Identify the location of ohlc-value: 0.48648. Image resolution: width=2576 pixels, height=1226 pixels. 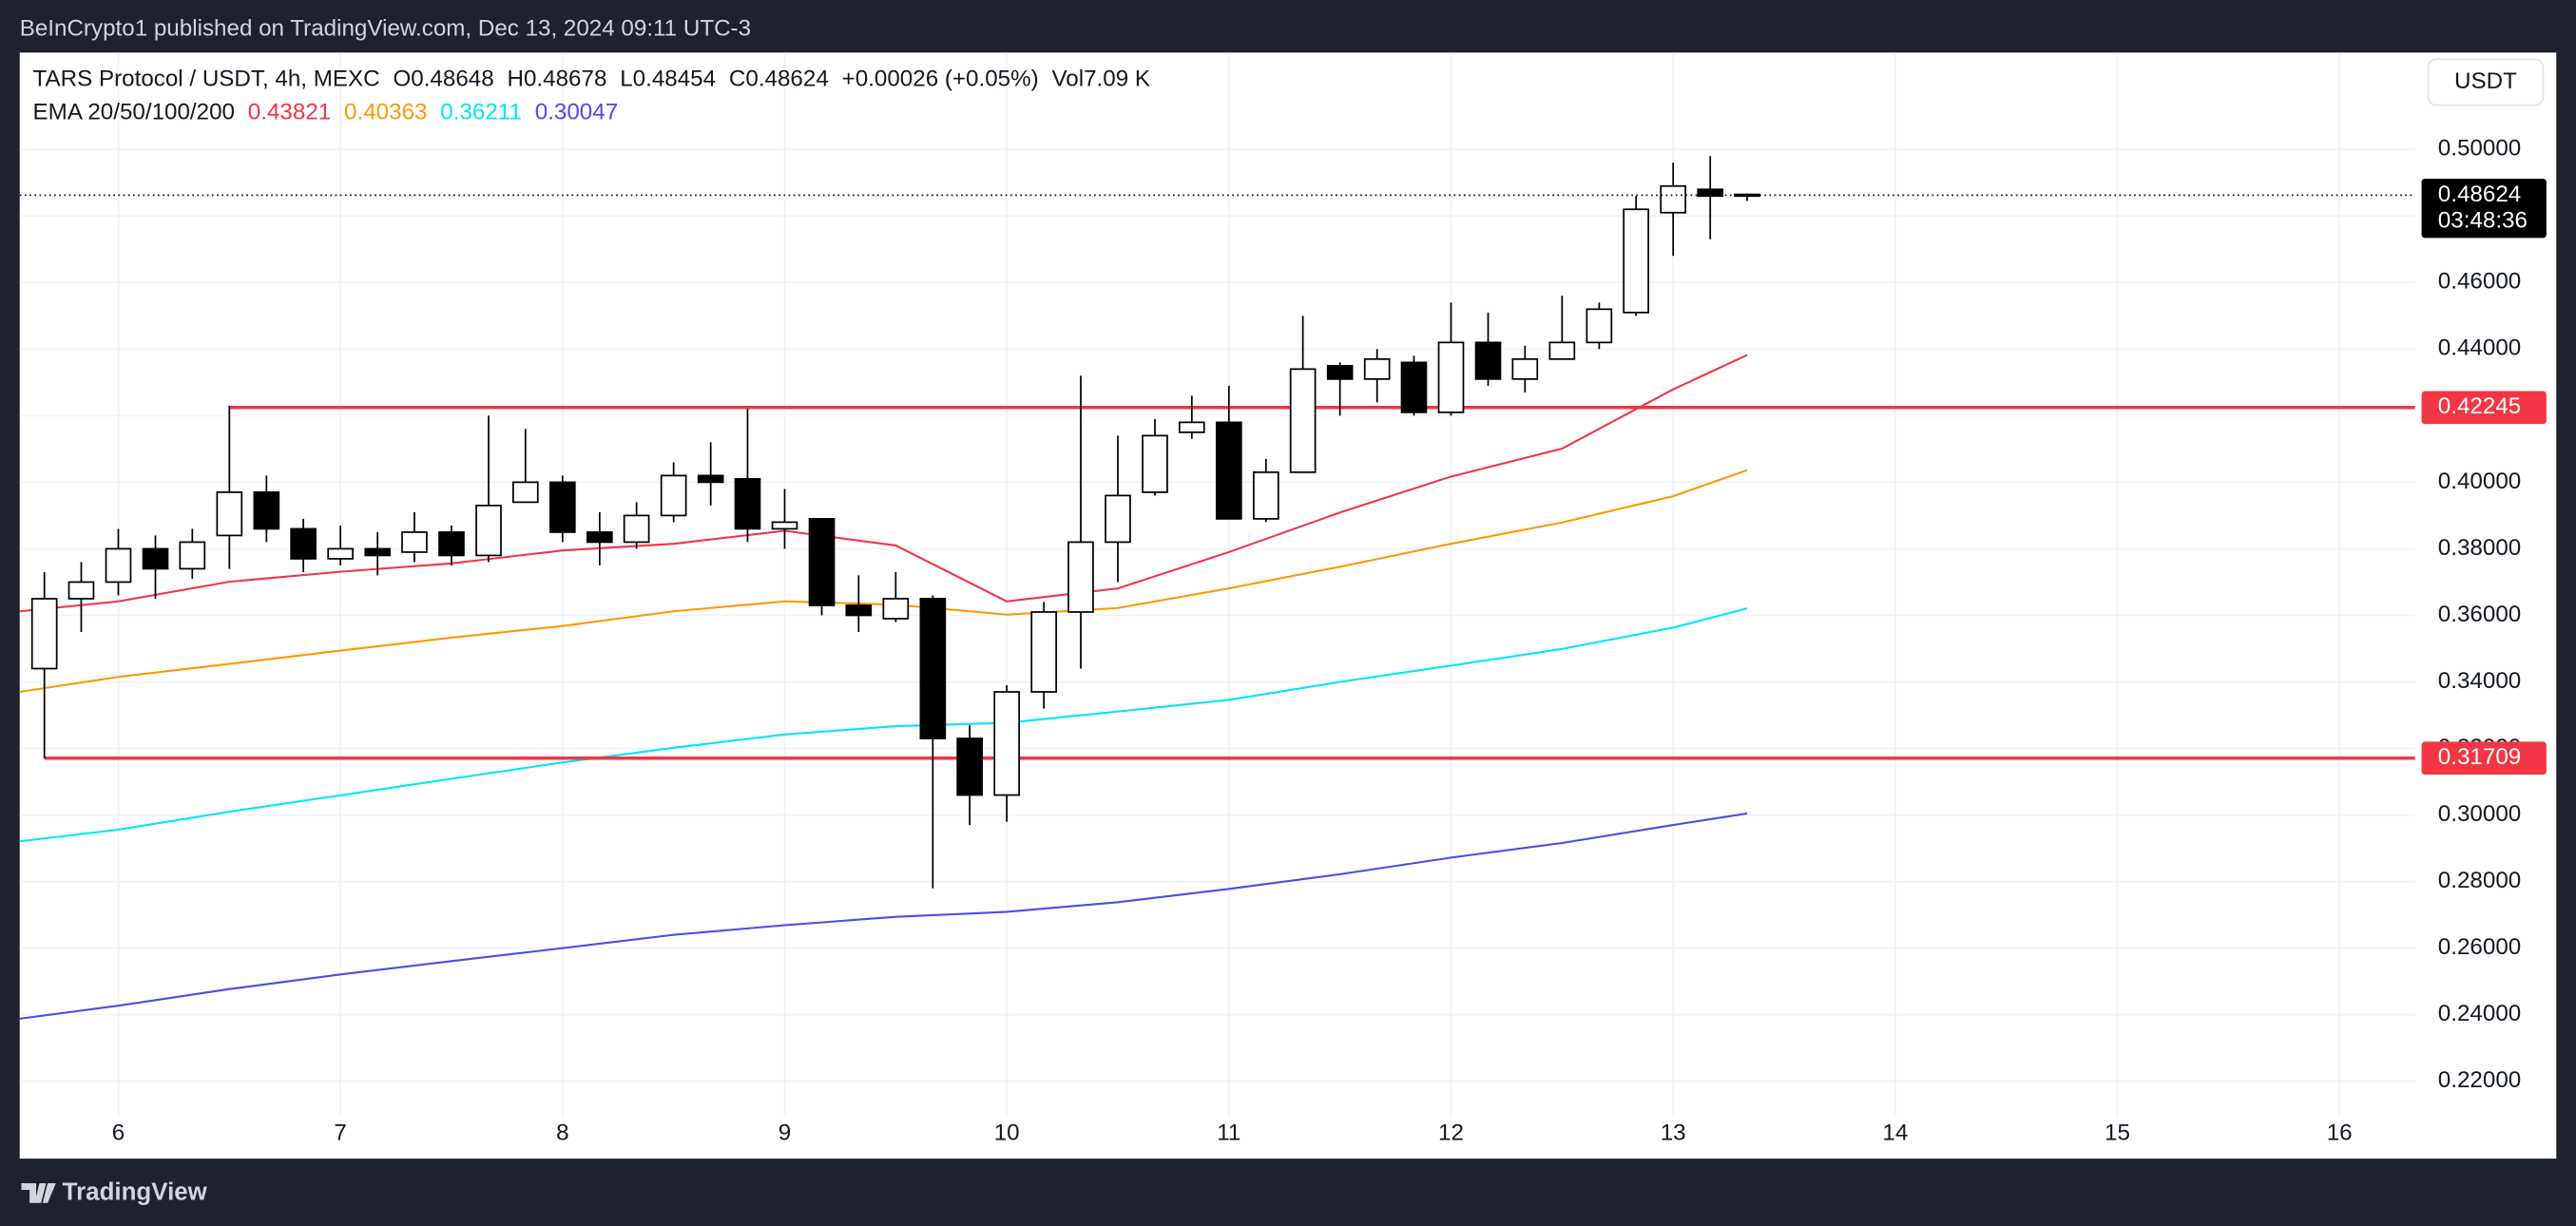
(452, 79).